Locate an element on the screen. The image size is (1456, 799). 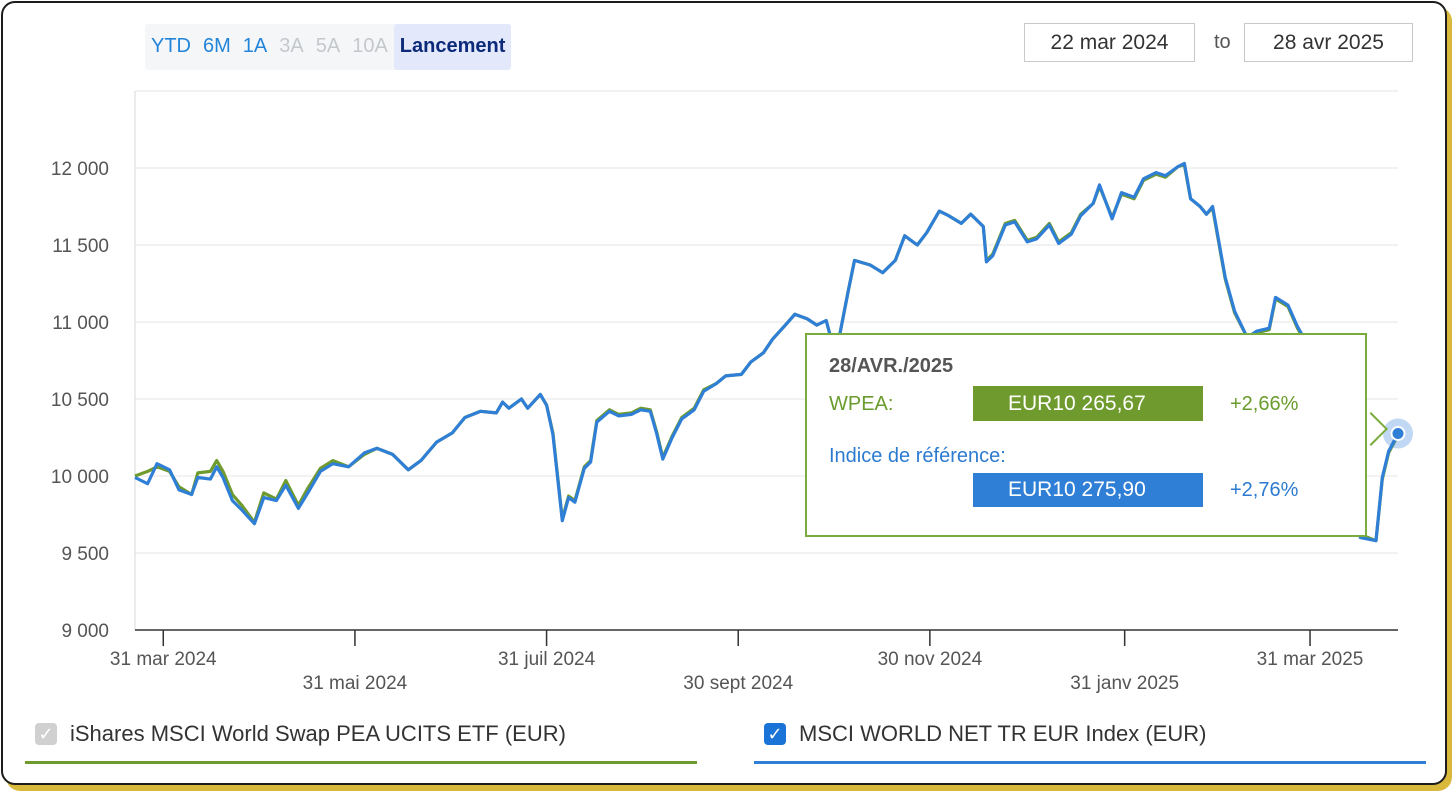
legend-label: MSCI WORLD NET TR EUR Index (EUR) is located at coordinates (1003, 733).